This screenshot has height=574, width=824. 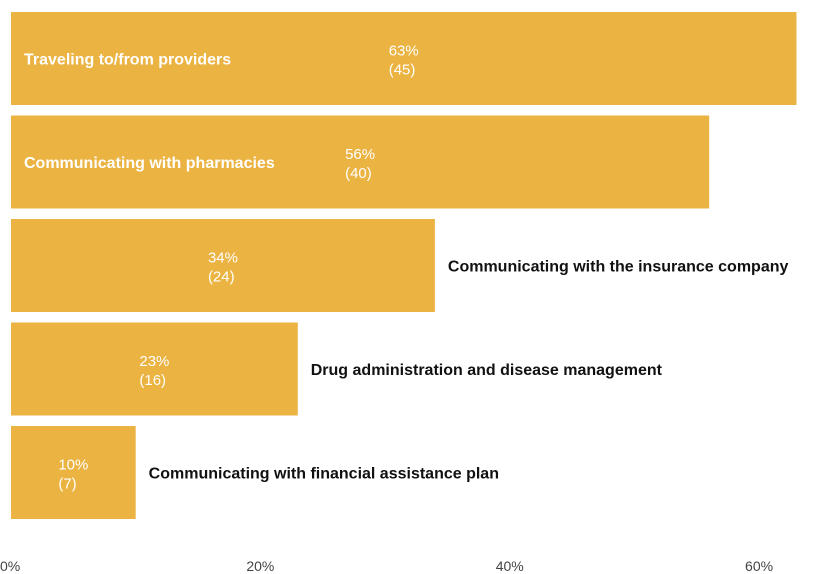 I want to click on x-axis-ticks: 0% 20% 40% 60%, so click(x=386, y=566).